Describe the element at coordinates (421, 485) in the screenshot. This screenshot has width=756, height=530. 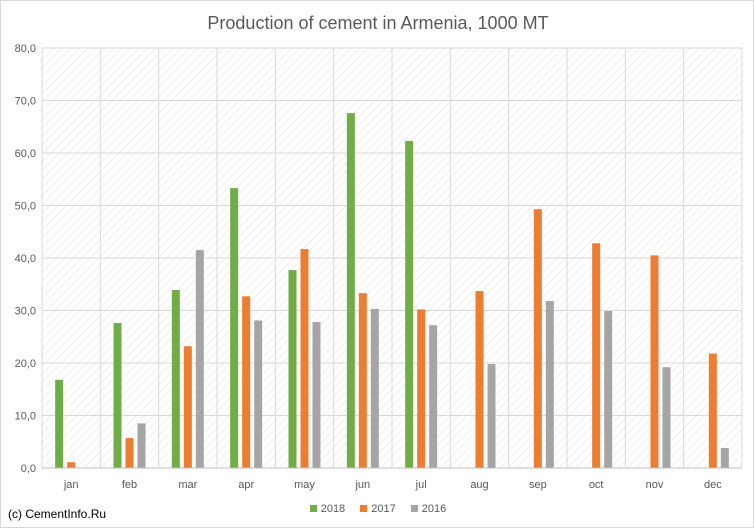
I see `x-tick-label: jul` at that location.